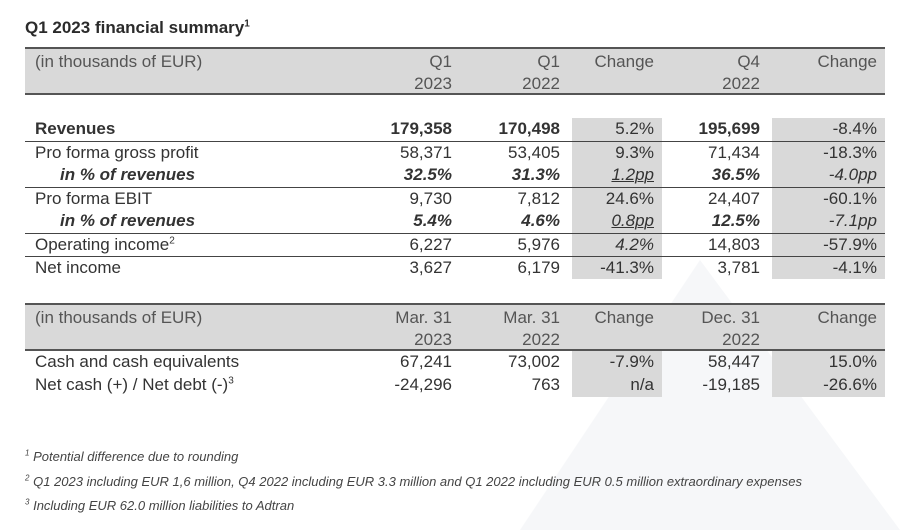 The height and width of the screenshot is (530, 900). I want to click on change-cell: -7.1pp, so click(828, 221).